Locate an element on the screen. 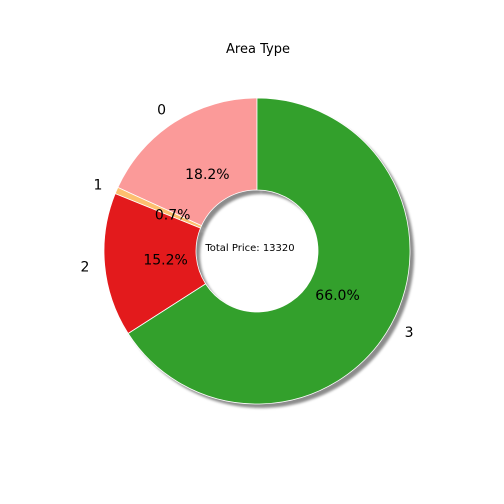  pct-label-0: 18.2% is located at coordinates (207, 175).